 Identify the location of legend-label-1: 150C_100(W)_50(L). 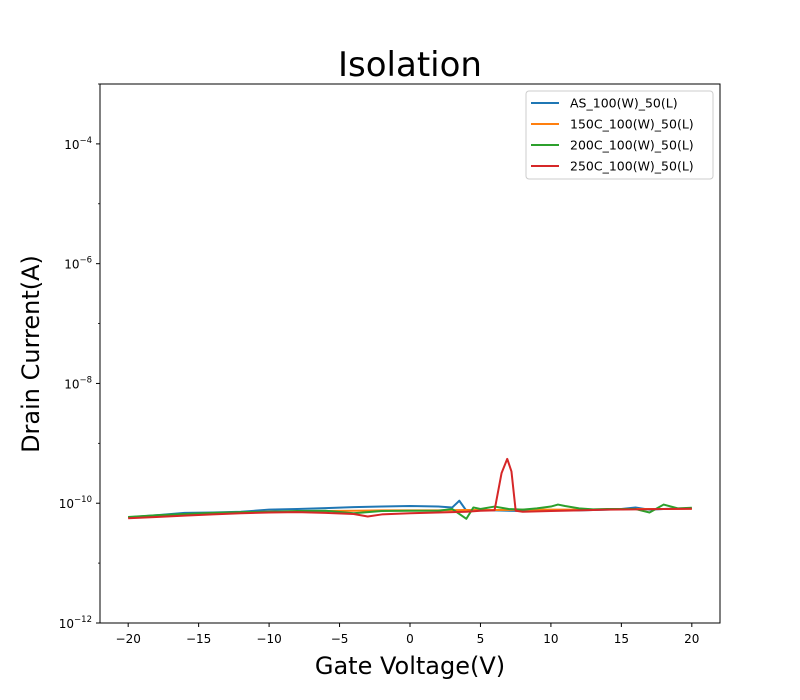
(632, 124).